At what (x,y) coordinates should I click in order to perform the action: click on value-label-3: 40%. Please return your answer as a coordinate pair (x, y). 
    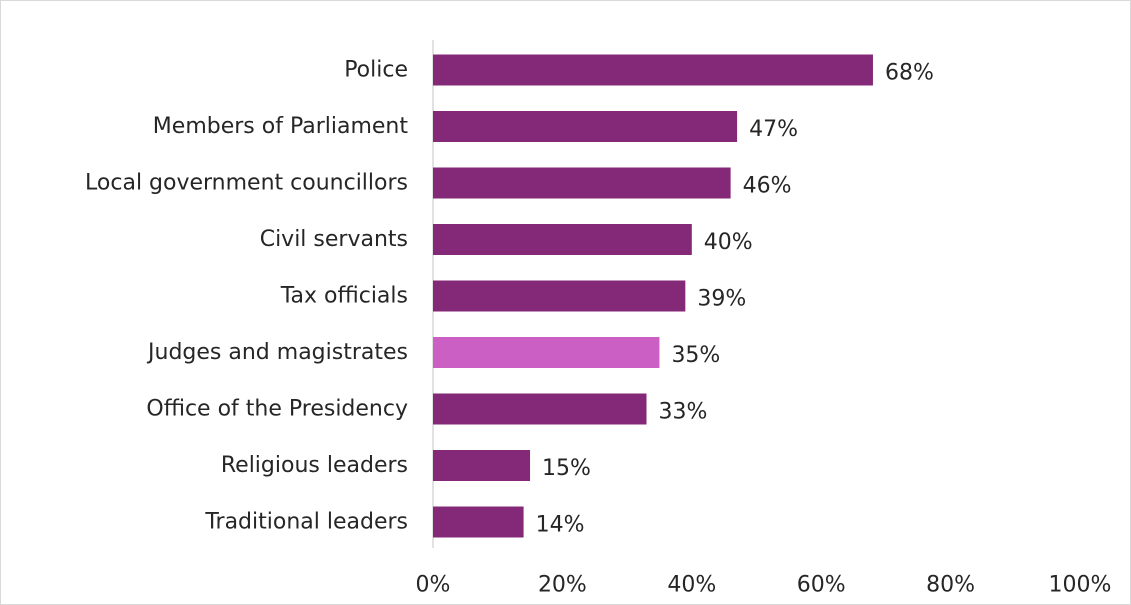
    Looking at the image, I should click on (728, 242).